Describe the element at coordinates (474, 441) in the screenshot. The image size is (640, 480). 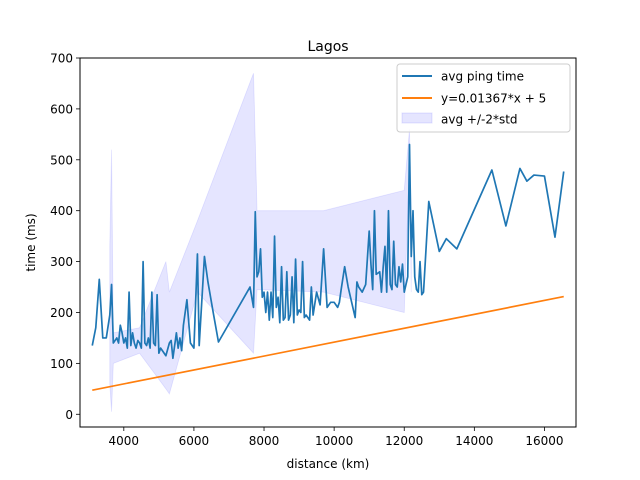
I see `x-tick-label: 14000` at that location.